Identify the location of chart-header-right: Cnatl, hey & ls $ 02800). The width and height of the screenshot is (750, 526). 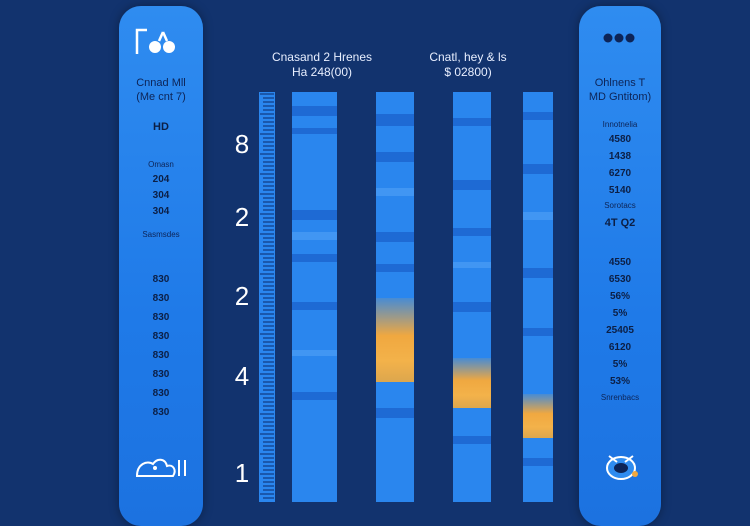
(468, 65).